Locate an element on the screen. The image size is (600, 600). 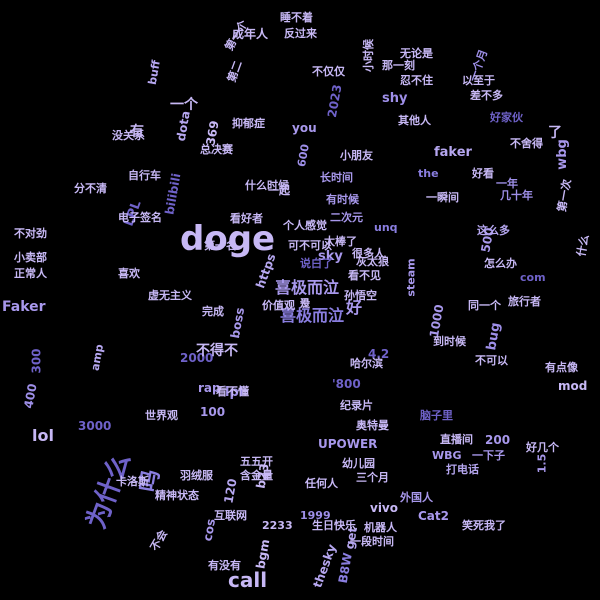
cloud-word: 脑子里 is located at coordinates (436, 415).